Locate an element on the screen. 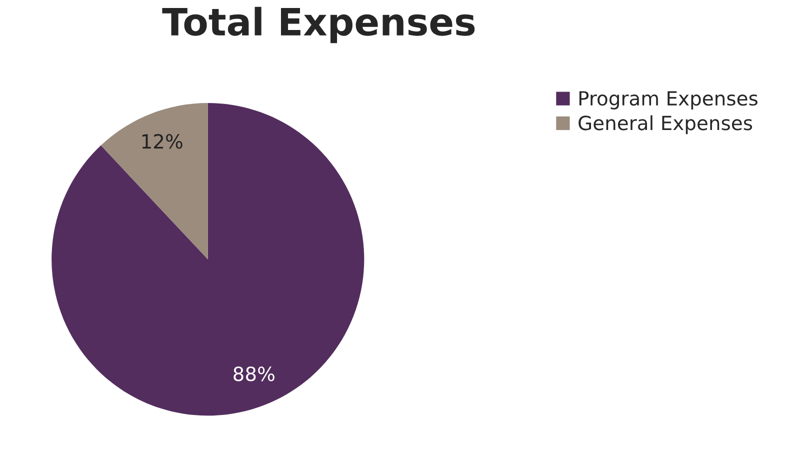  chart-title: Total Expenses is located at coordinates (318, 25).